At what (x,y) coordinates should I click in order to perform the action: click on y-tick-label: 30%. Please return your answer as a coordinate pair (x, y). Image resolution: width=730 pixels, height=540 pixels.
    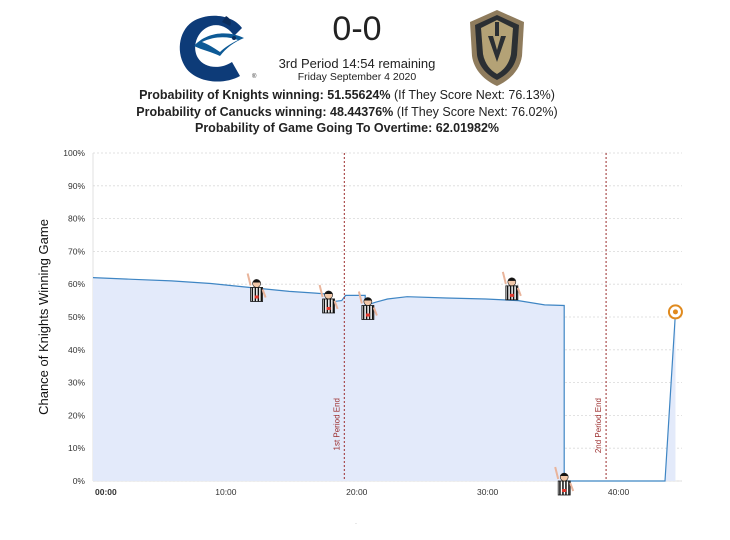
    Looking at the image, I should click on (76, 383).